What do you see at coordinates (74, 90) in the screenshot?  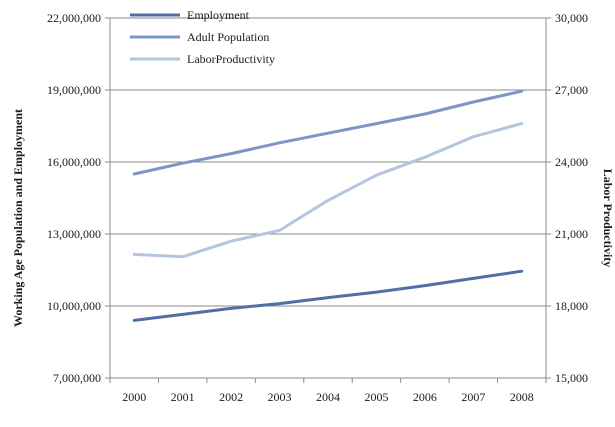 I see `y-left-tick-label: 19,000,000` at bounding box center [74, 90].